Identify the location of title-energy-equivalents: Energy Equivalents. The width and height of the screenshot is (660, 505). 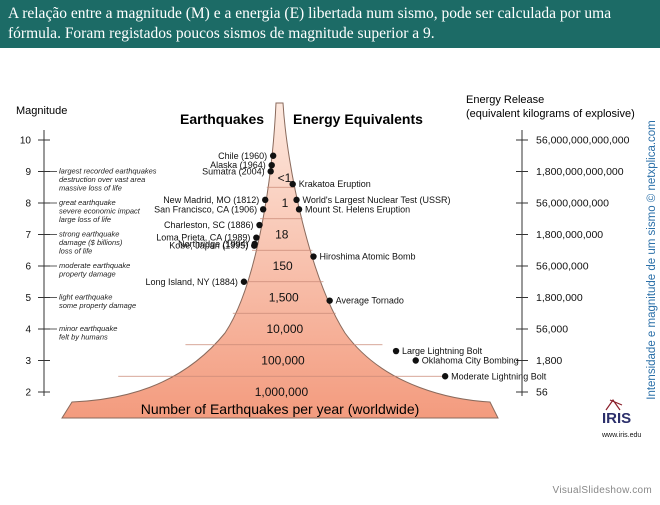
(358, 119).